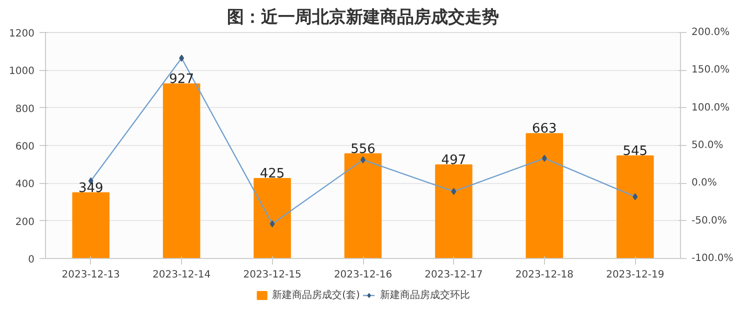  Describe the element at coordinates (708, 145) in the screenshot. I see `y2-tick-label: 50.0%` at that location.